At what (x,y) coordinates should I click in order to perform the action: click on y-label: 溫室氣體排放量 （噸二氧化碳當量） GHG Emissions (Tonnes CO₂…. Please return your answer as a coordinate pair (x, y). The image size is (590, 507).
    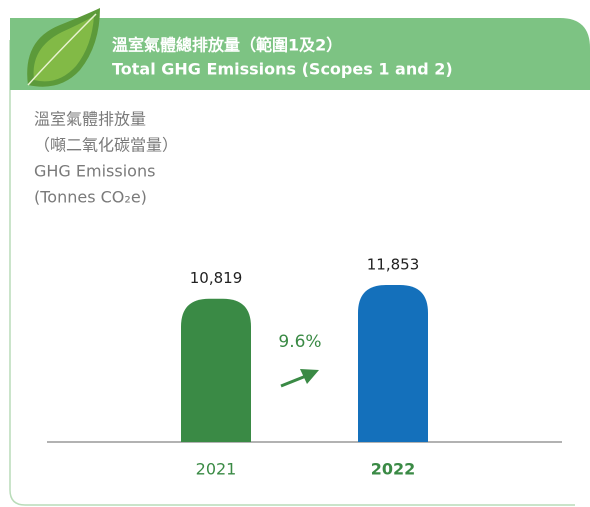
    Looking at the image, I should click on (106, 158).